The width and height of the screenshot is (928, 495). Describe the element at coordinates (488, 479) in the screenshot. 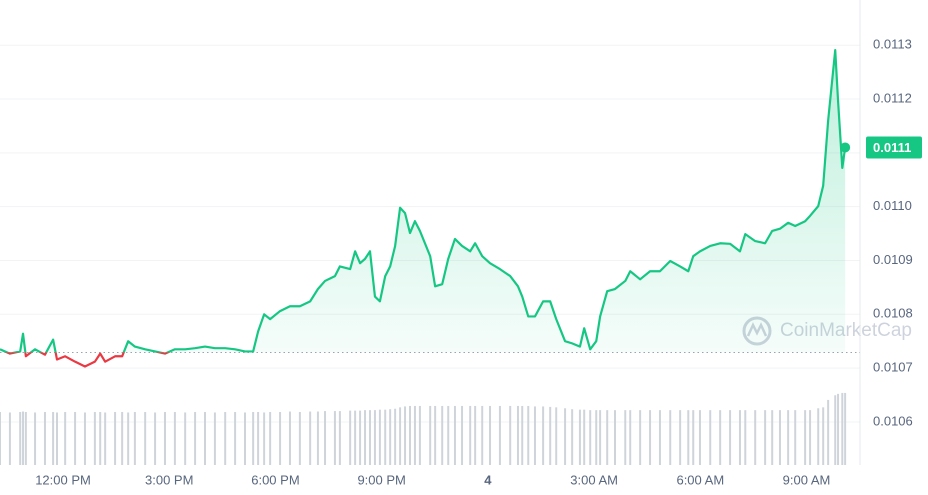

I see `x-tick-label: 4` at that location.